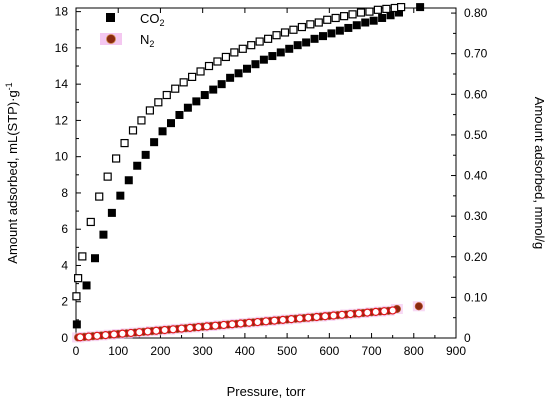 This screenshot has width=550, height=404. What do you see at coordinates (62, 12) in the screenshot?
I see `y-tick-label: 18` at bounding box center [62, 12].